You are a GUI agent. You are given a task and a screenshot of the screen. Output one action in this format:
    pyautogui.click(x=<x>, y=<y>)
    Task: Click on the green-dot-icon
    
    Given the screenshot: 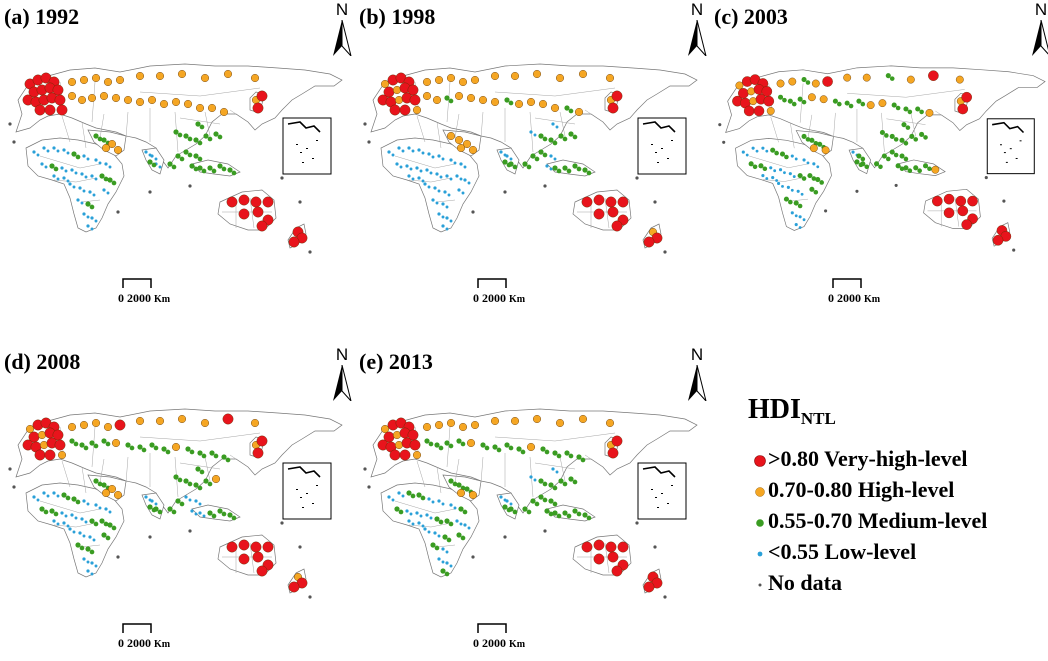 What is the action you would take?
    pyautogui.click(x=760, y=523)
    